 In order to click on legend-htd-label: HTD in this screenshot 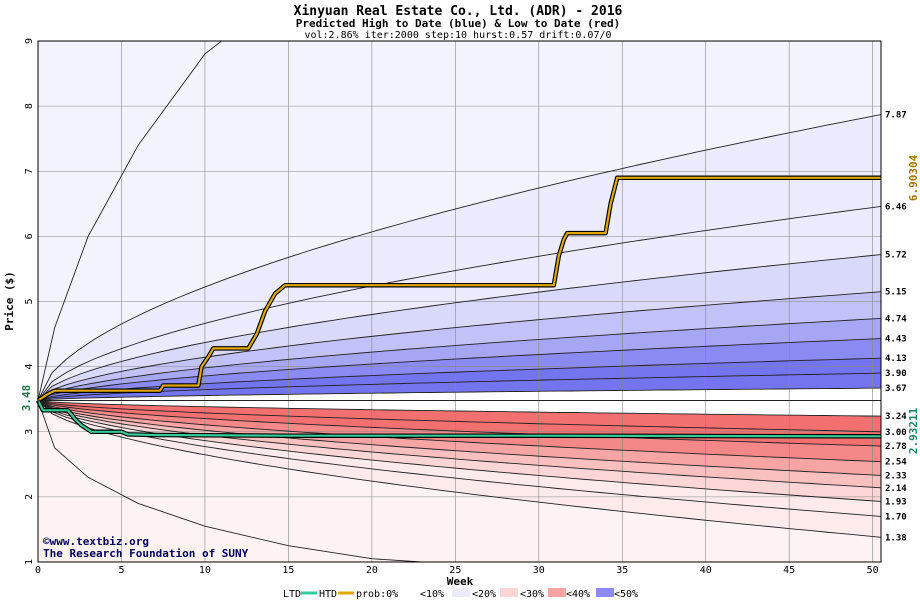, I will do `click(328, 594)`.